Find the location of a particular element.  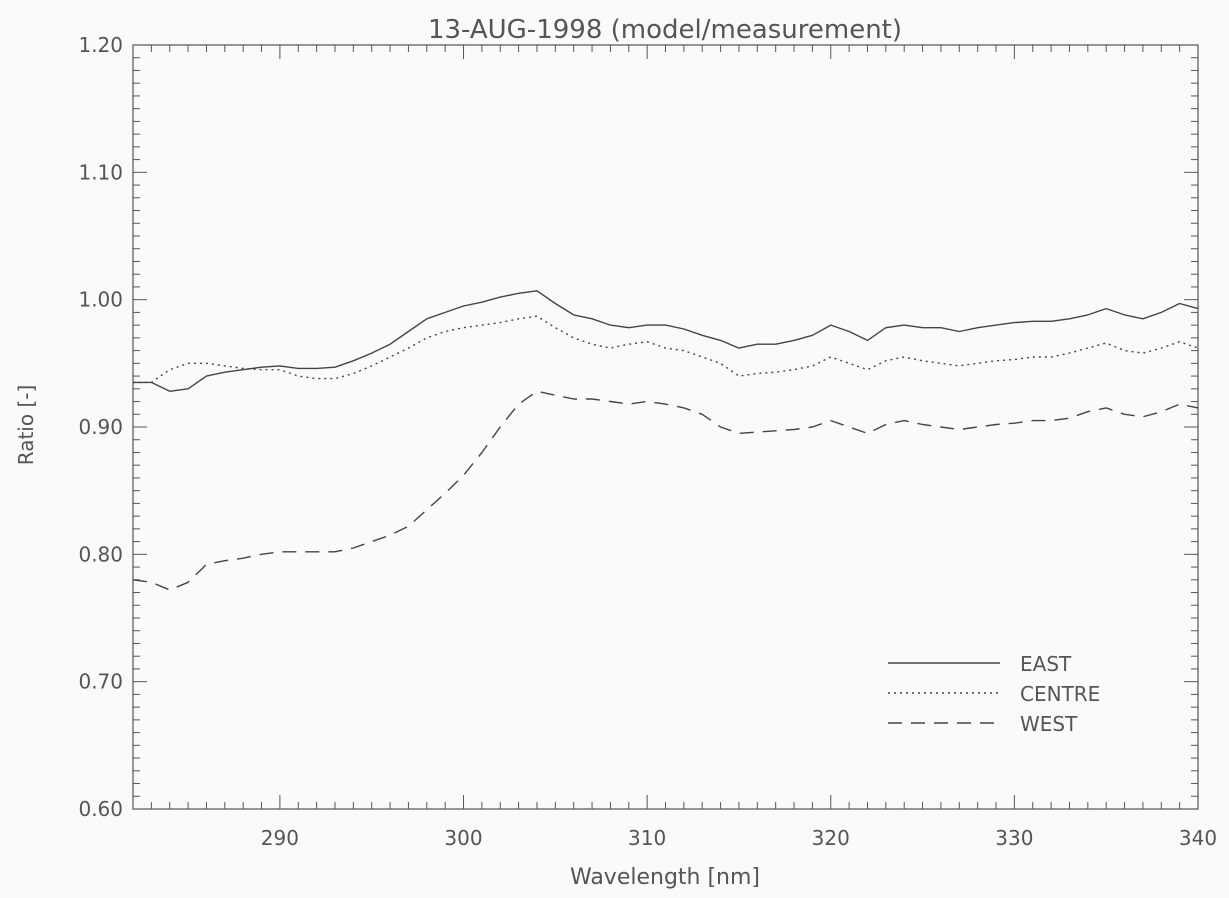

y-tick-label: 0.80 is located at coordinates (100, 554).